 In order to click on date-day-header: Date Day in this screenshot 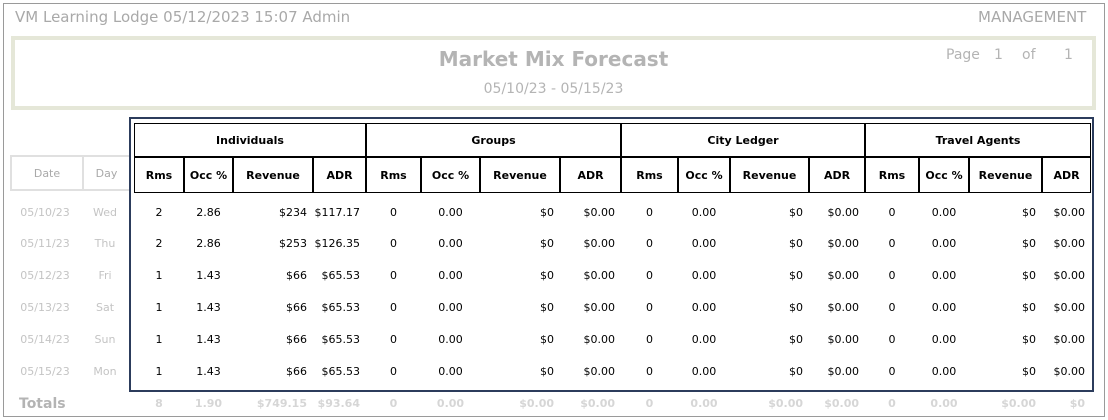, I will do `click(70, 173)`.